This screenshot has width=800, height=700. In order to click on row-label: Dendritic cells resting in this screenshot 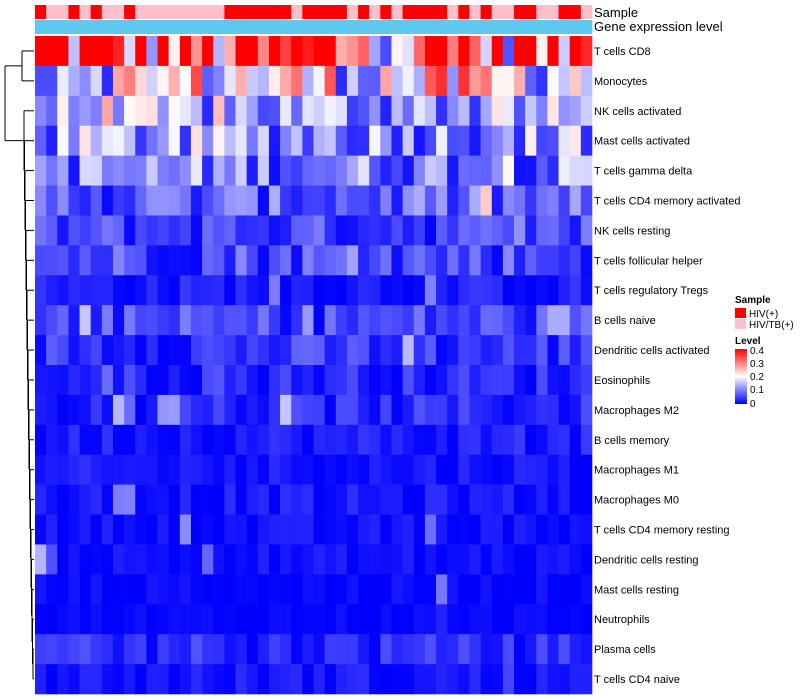, I will do `click(646, 560)`.